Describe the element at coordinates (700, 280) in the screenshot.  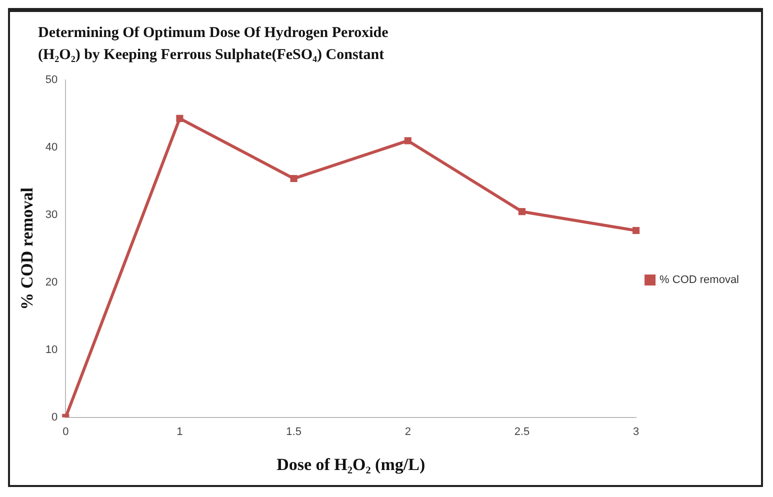
I see `legend-label: % COD removal` at that location.